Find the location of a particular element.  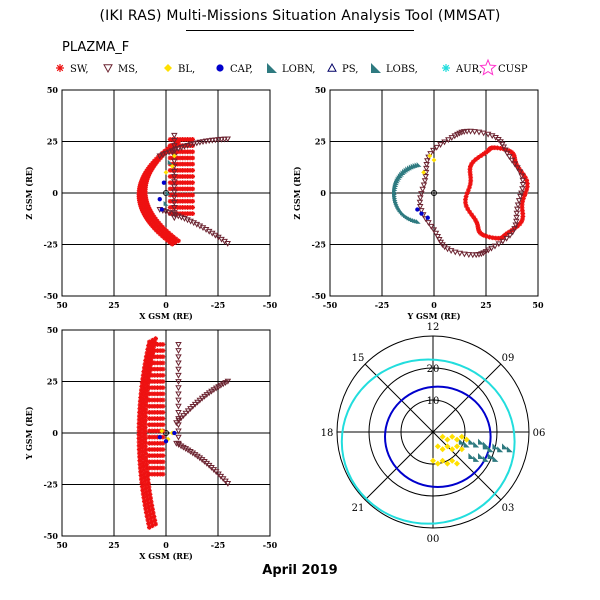

xy-ytick: 50 is located at coordinates (53, 330).